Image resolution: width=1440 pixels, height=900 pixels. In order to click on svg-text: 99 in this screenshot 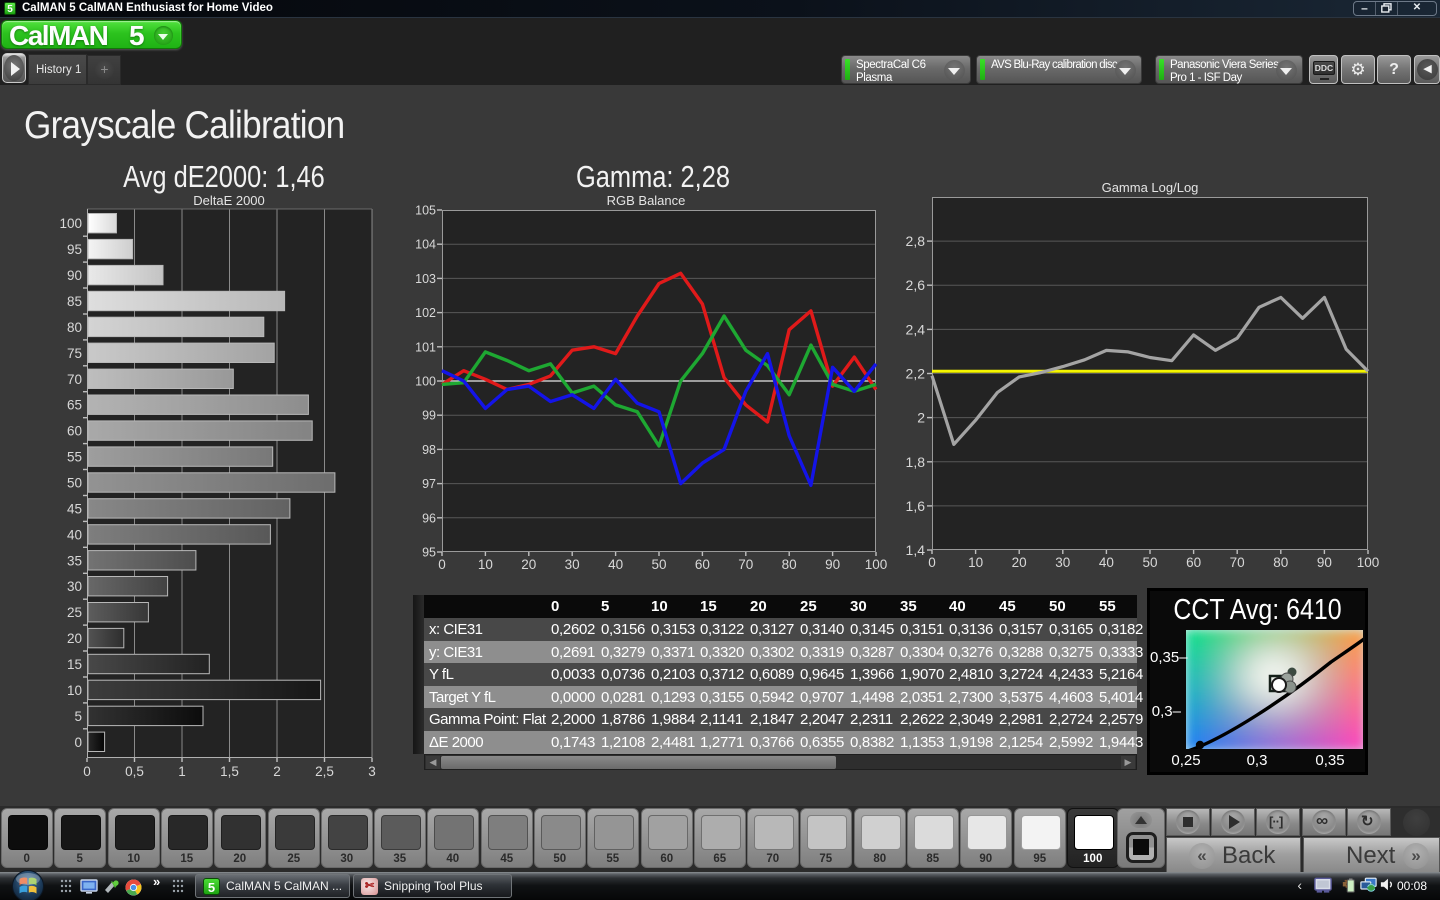, I will do `click(429, 416)`.